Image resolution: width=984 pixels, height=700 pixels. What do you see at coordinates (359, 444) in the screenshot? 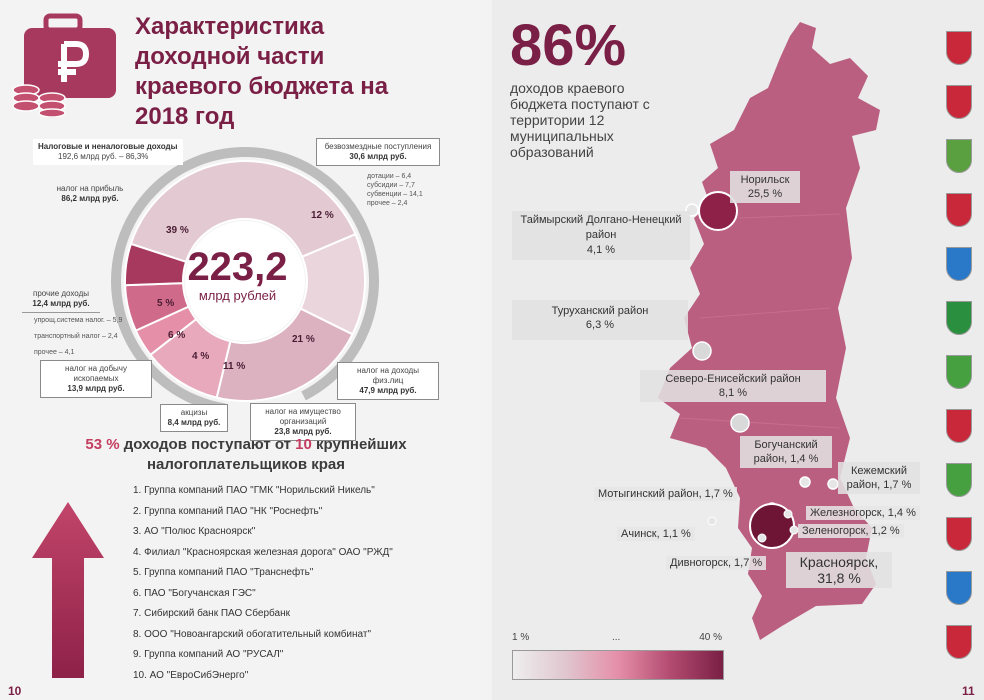
I see `headline-text: крупнейших` at bounding box center [359, 444].